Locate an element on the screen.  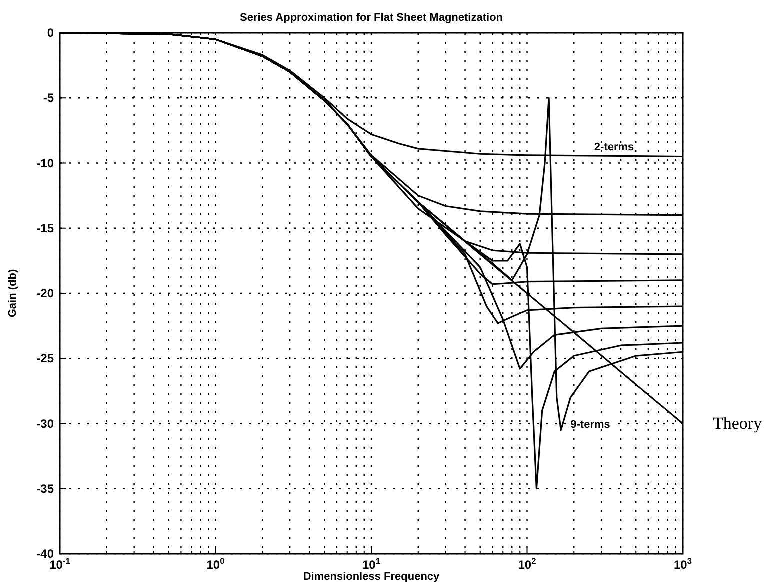
chart-title: Series Approximation for Flat Sheet Magnetization is located at coordinates (372, 18).